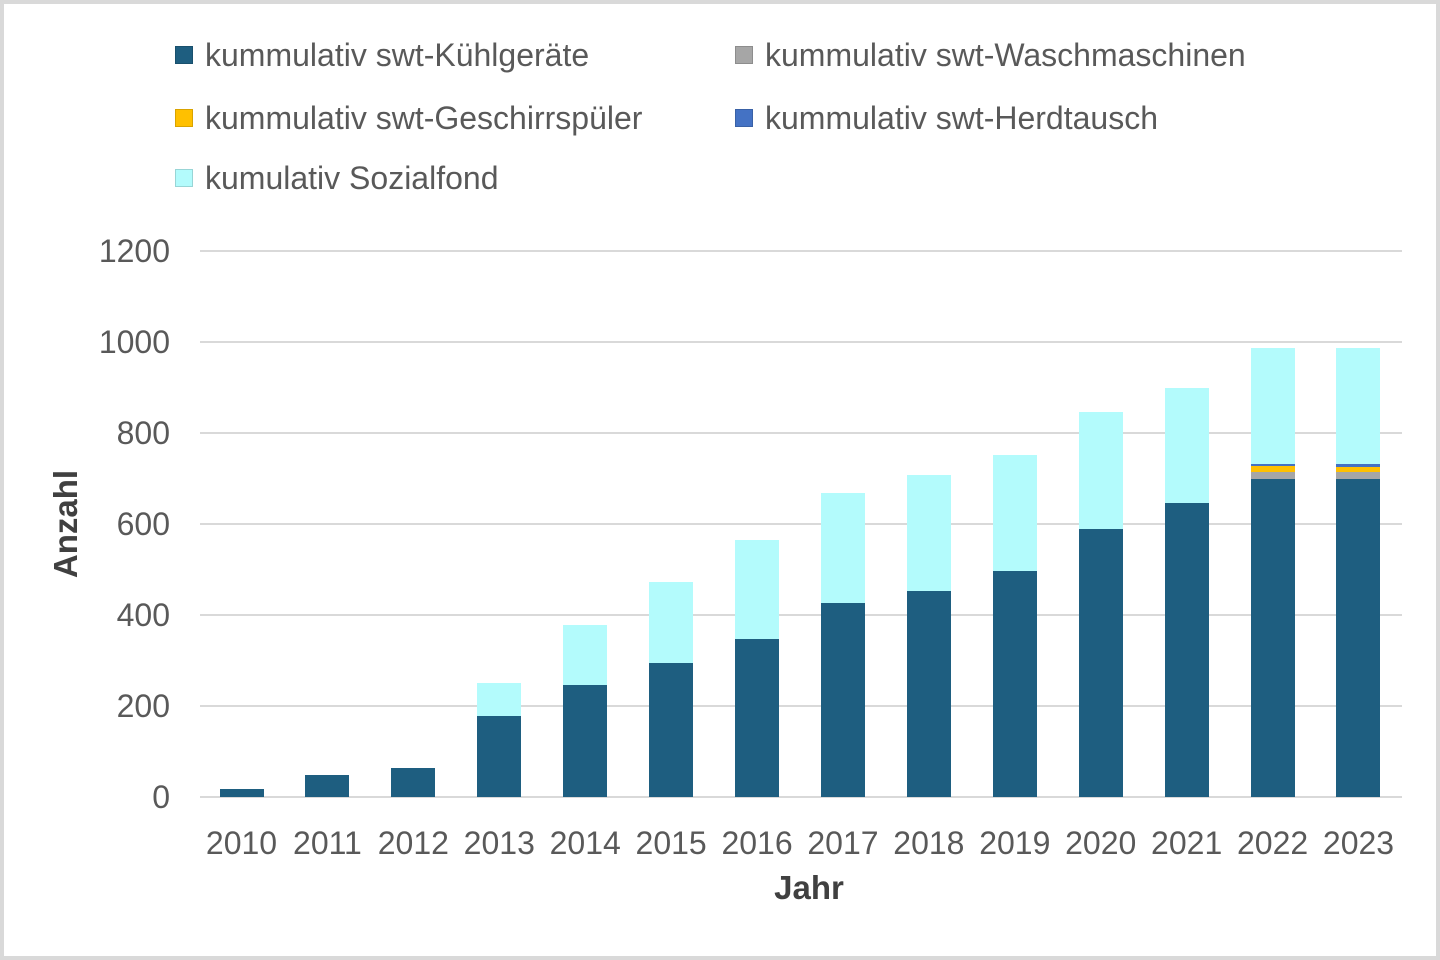  Describe the element at coordinates (961, 117) in the screenshot. I see `legend-label: kummulativ swt-Herdtausch` at that location.